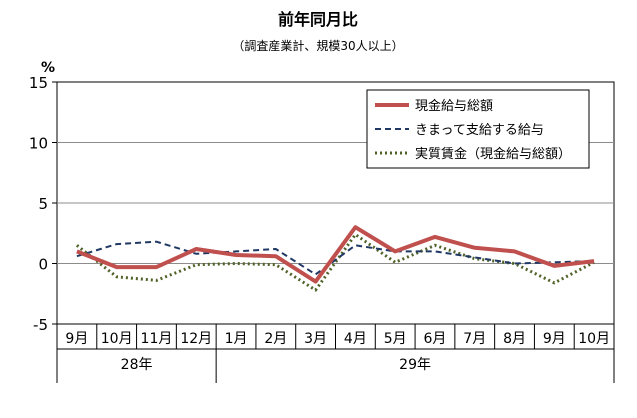 The image size is (637, 418). Describe the element at coordinates (435, 339) in the screenshot. I see `x-tick-label: 6月` at that location.